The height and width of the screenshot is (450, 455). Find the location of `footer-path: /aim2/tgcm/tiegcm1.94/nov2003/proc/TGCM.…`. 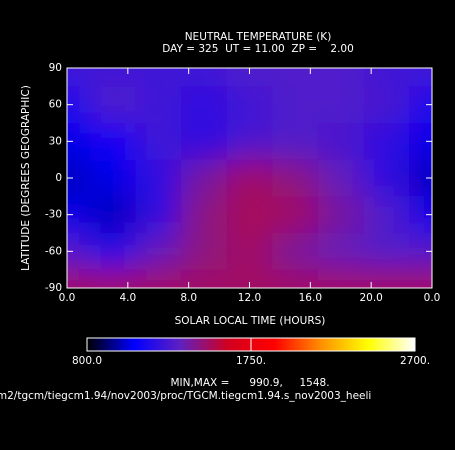

footer-path: /aim2/tgcm/tiegcm1.94/nov2003/proc/TGCM.… is located at coordinates (185, 396).